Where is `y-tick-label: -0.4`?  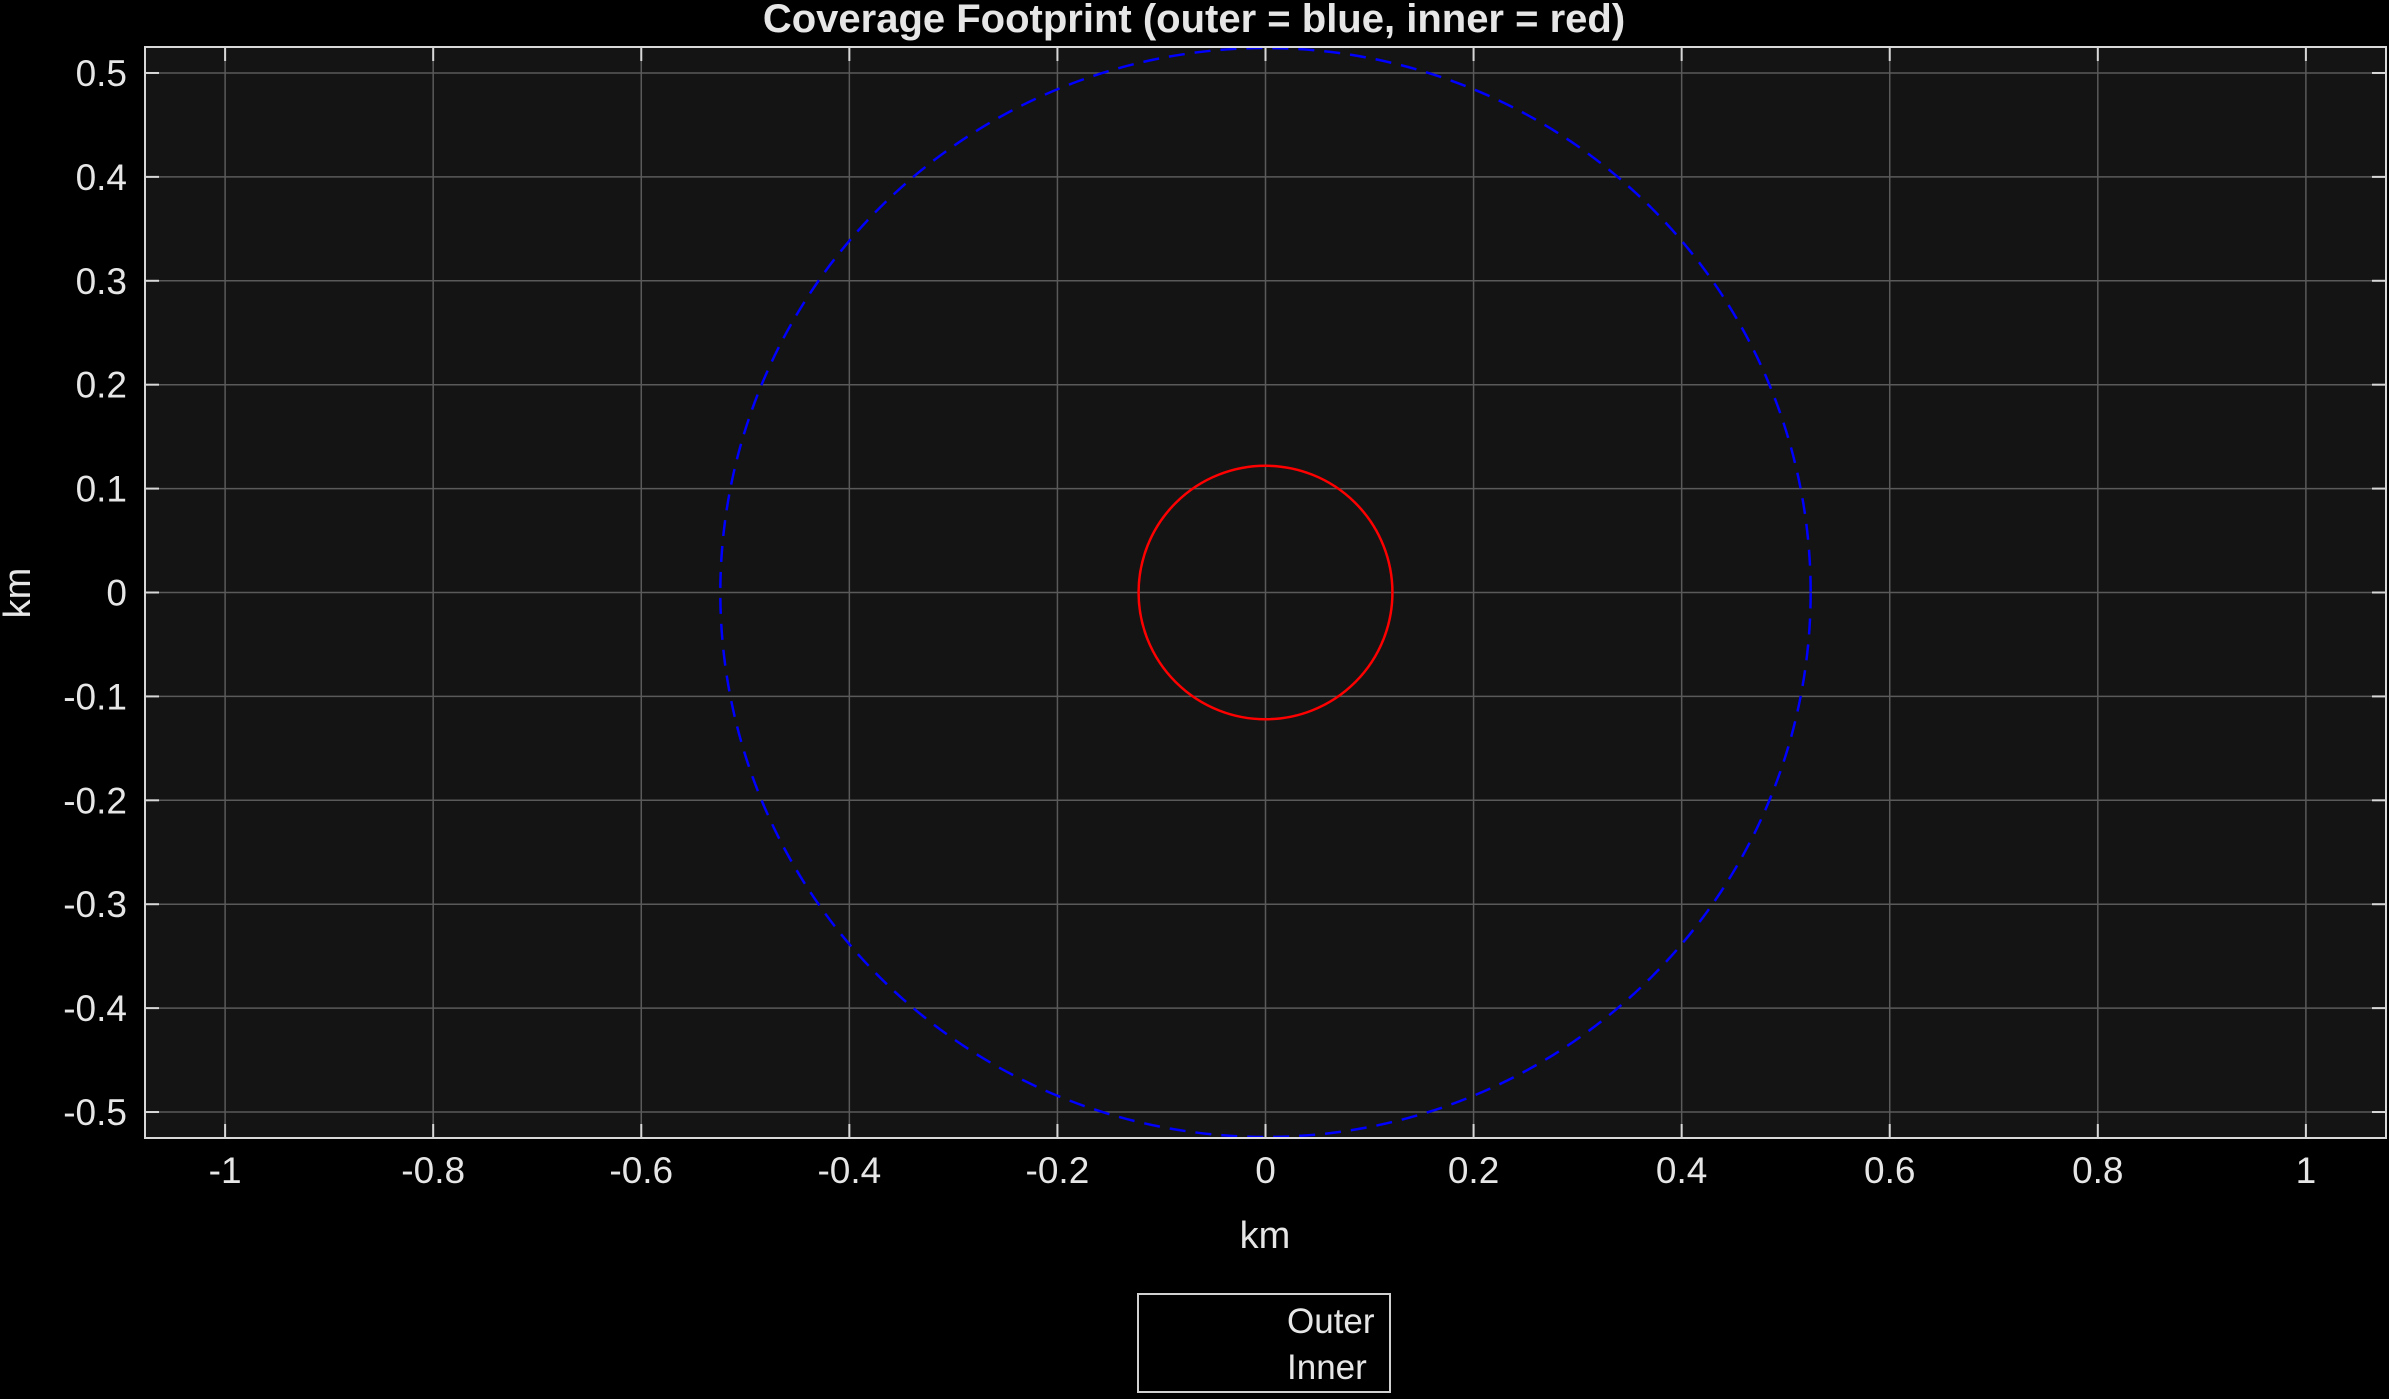
y-tick-label: -0.4 is located at coordinates (95, 1008).